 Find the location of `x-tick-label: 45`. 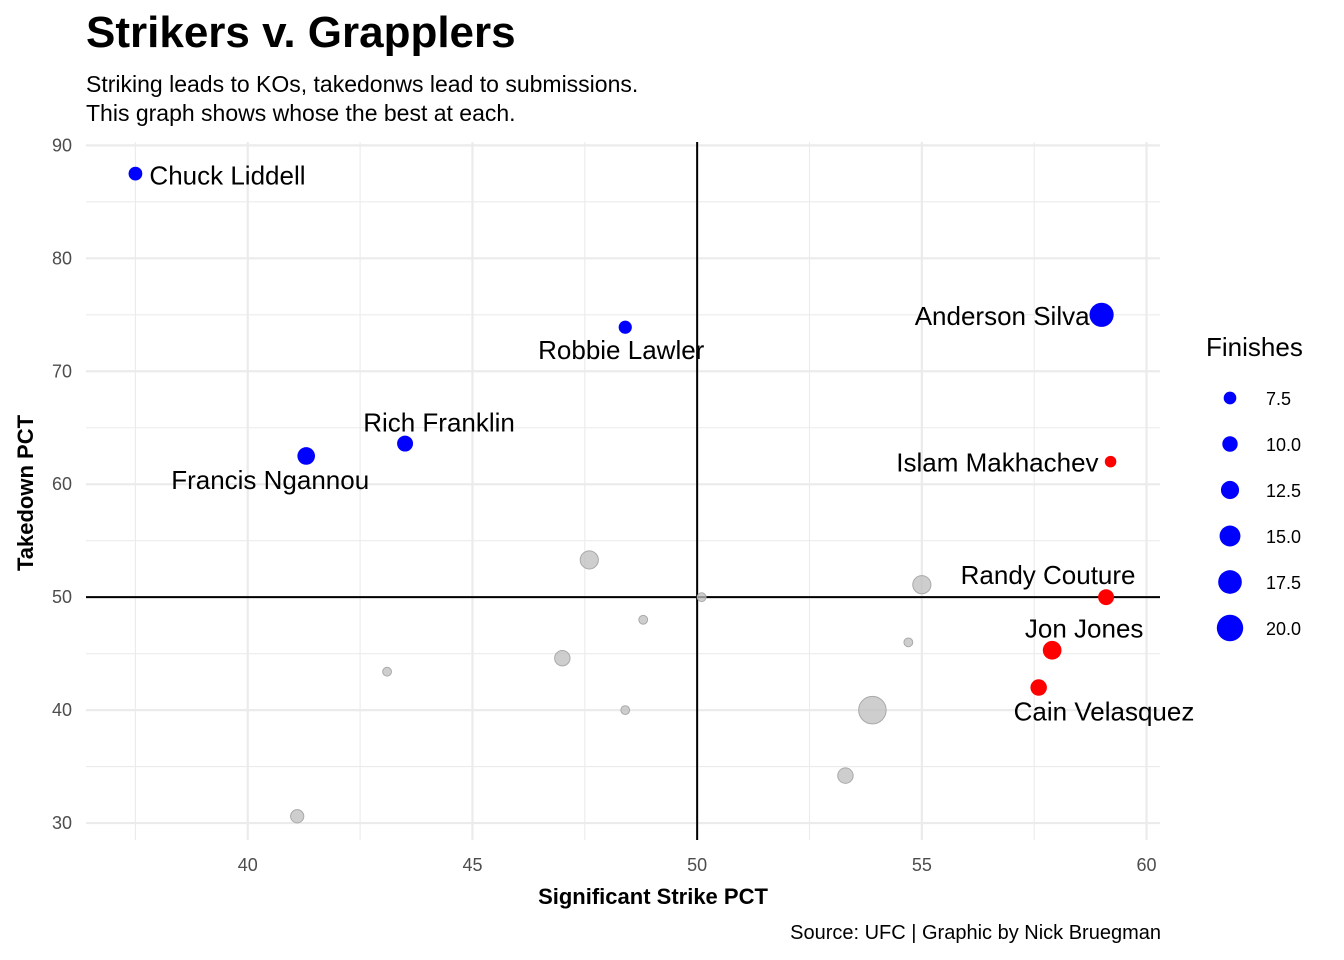

x-tick-label: 45 is located at coordinates (472, 865).